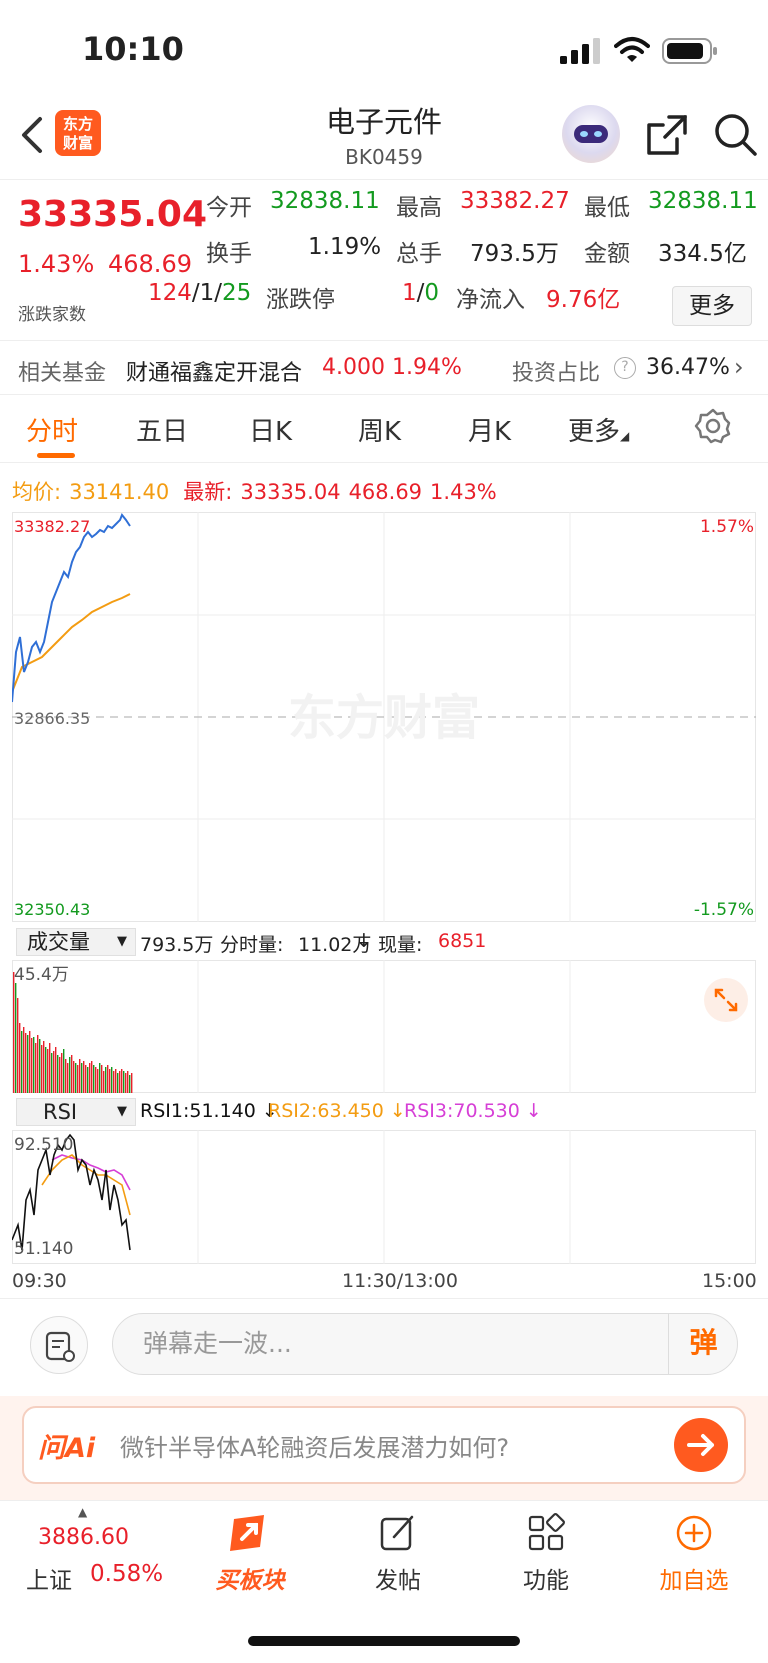 The width and height of the screenshot is (768, 1663). What do you see at coordinates (384, 157) in the screenshot?
I see `page-subtitle-code: BK0459` at bounding box center [384, 157].